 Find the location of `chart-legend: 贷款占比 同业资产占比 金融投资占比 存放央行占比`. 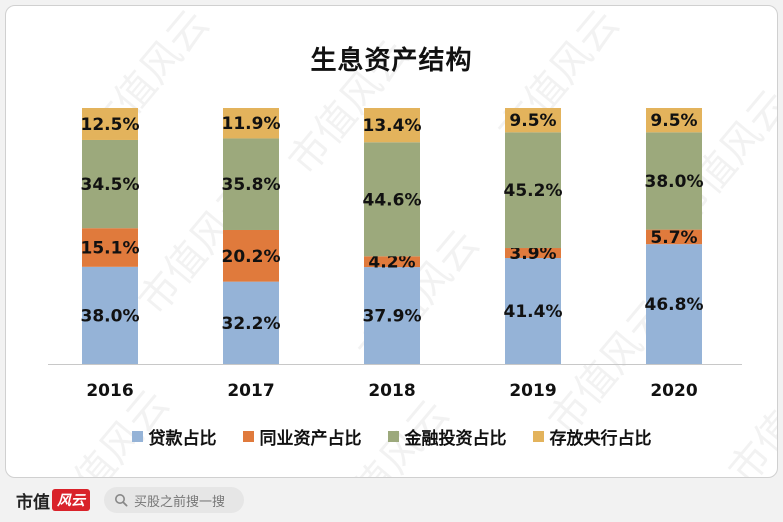

chart-legend: 贷款占比 同业资产占比 金融投资占比 存放央行占比 is located at coordinates (391, 436).